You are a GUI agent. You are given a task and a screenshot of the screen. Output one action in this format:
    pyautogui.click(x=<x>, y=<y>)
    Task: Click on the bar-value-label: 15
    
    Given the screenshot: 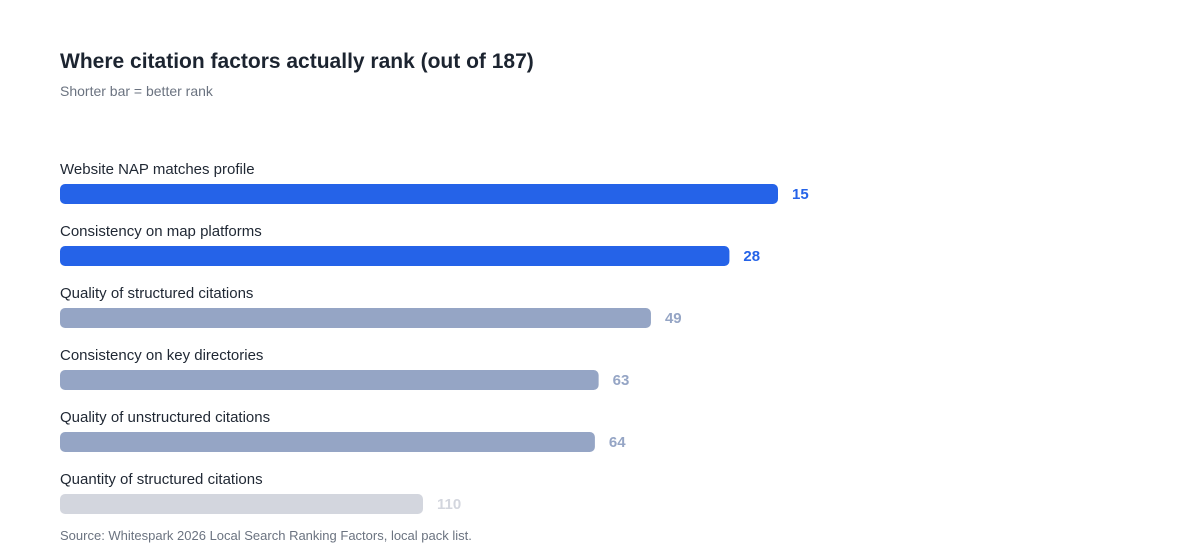 What is the action you would take?
    pyautogui.click(x=800, y=194)
    